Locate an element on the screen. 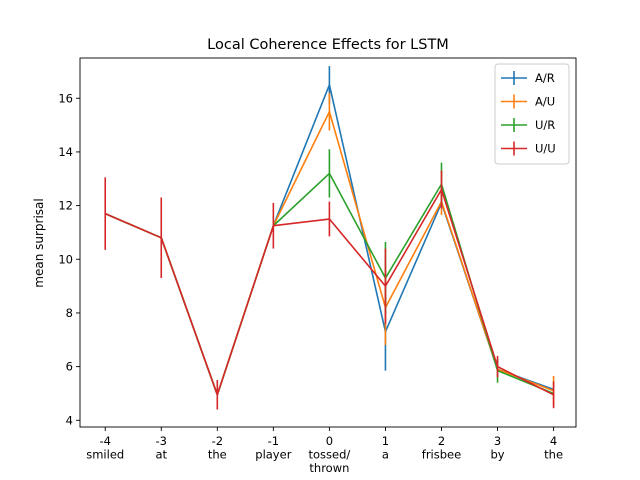 The width and height of the screenshot is (640, 480). legend-label: U/U is located at coordinates (545, 149).